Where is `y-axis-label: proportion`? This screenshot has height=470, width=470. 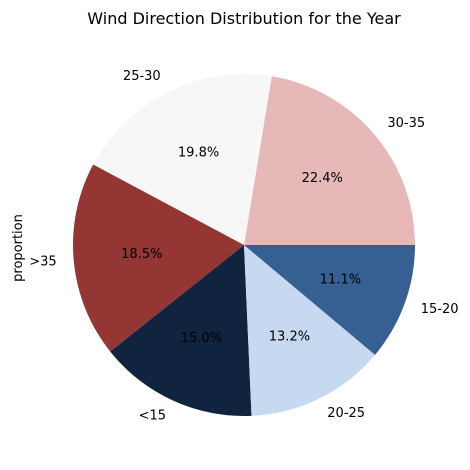
y-axis-label: proportion is located at coordinates (18, 248).